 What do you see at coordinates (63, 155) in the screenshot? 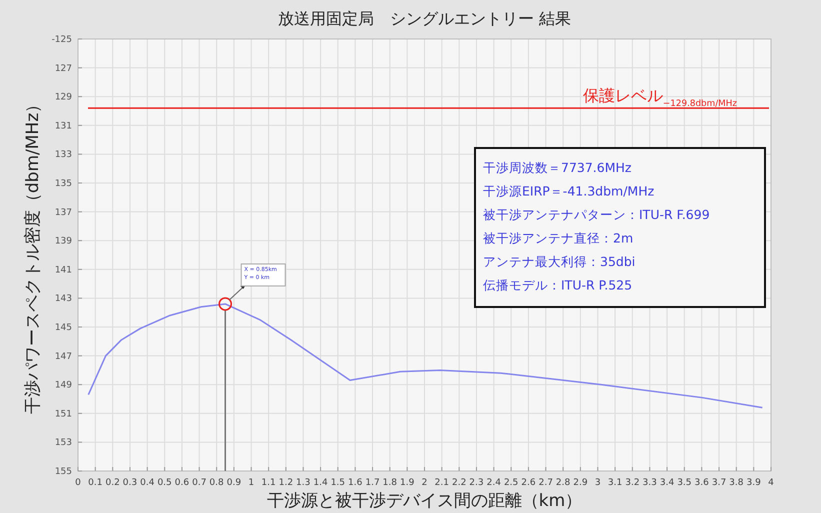
I see `y-tick-label: 133` at bounding box center [63, 155].